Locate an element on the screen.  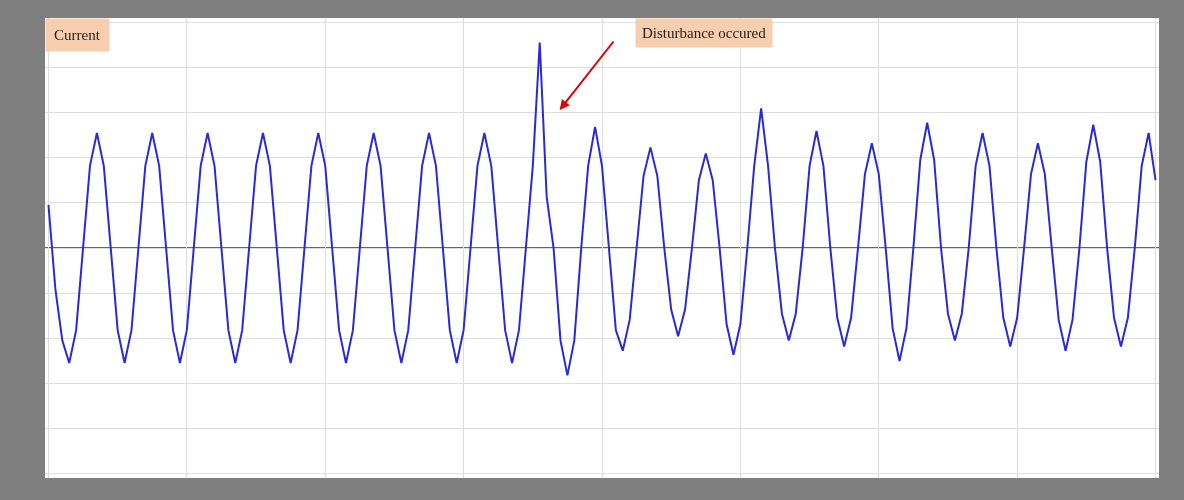
text: Disturbance occured is located at coordinates (704, 33).